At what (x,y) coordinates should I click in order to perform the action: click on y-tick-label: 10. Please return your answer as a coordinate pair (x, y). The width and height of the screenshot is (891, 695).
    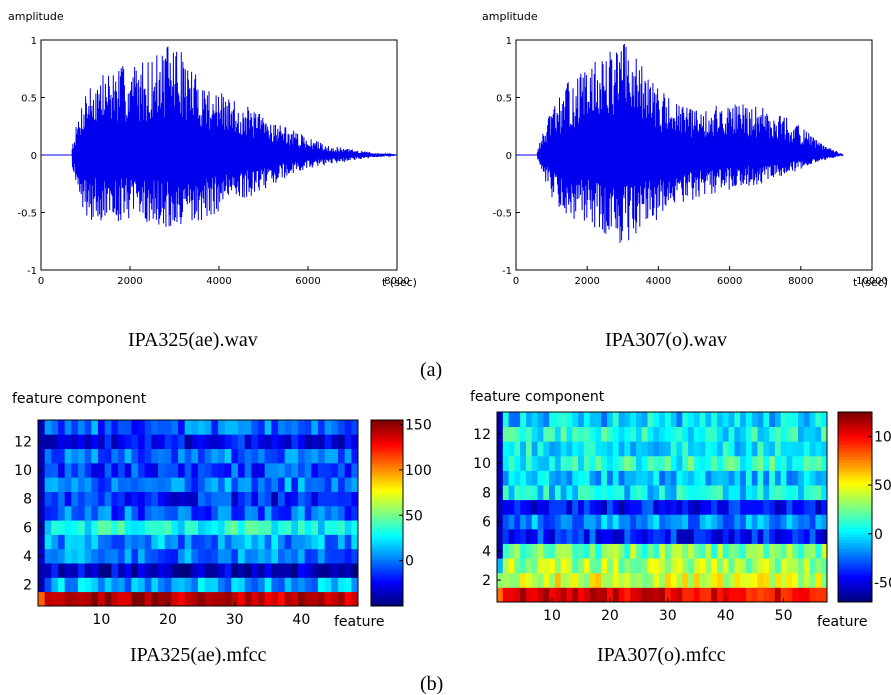
    Looking at the image, I should click on (23, 471).